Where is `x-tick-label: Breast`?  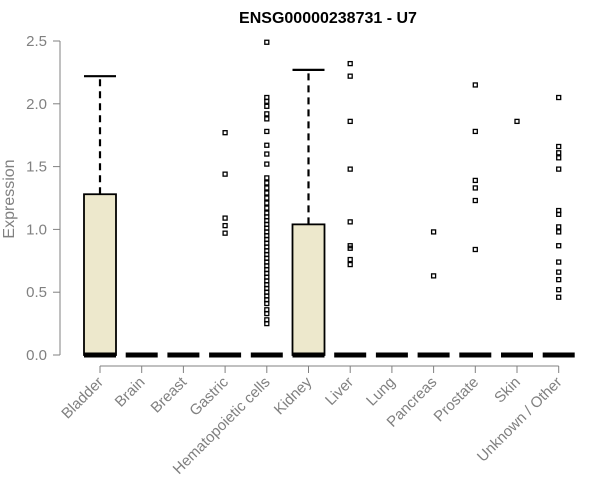 x-tick-label: Breast is located at coordinates (169, 394).